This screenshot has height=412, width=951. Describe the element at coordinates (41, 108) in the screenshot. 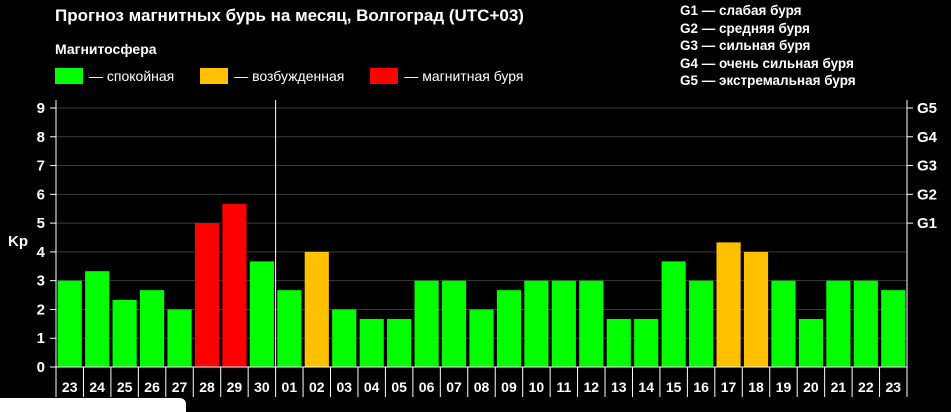

I see `y-tick-label-9: 9` at that location.